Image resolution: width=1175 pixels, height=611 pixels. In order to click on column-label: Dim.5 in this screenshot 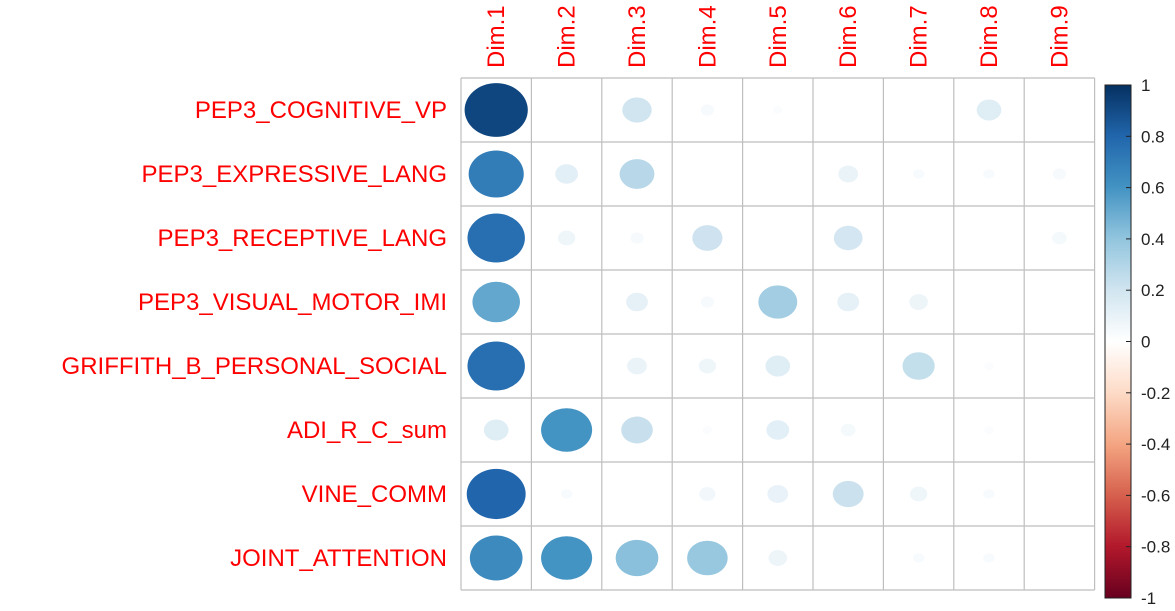, I will do `click(778, 36)`.